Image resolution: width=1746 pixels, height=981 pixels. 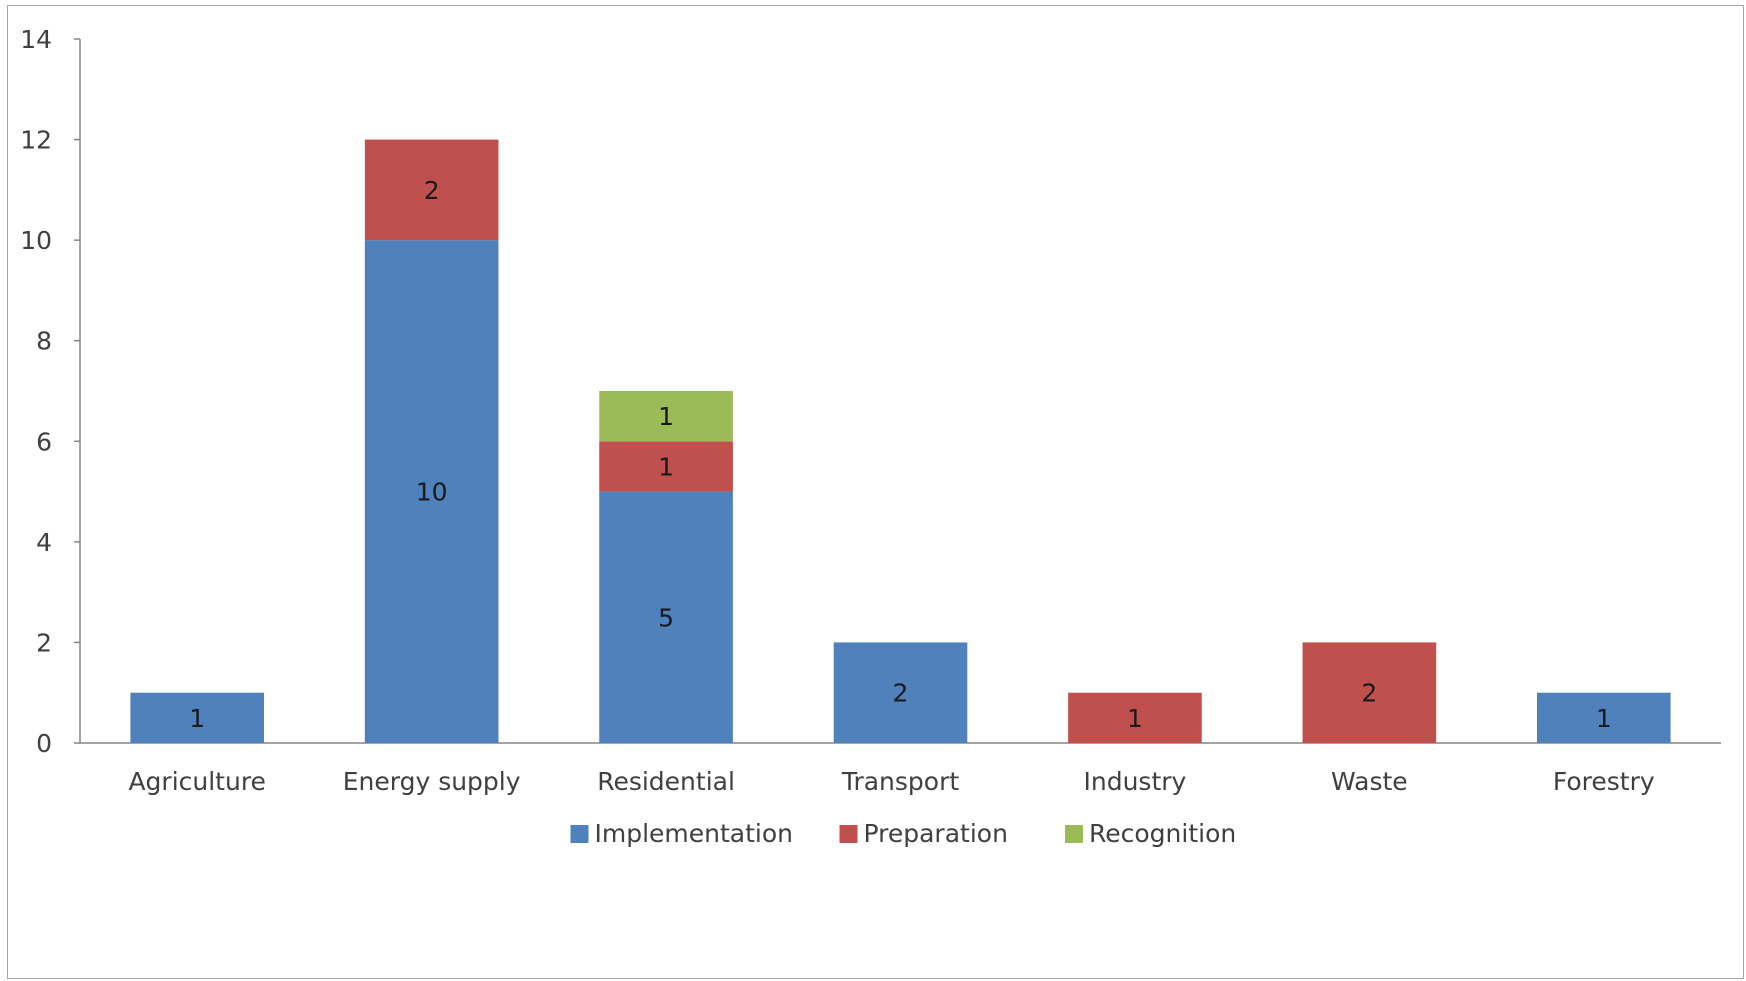 I want to click on legend-label: Recognition, so click(x=1162, y=833).